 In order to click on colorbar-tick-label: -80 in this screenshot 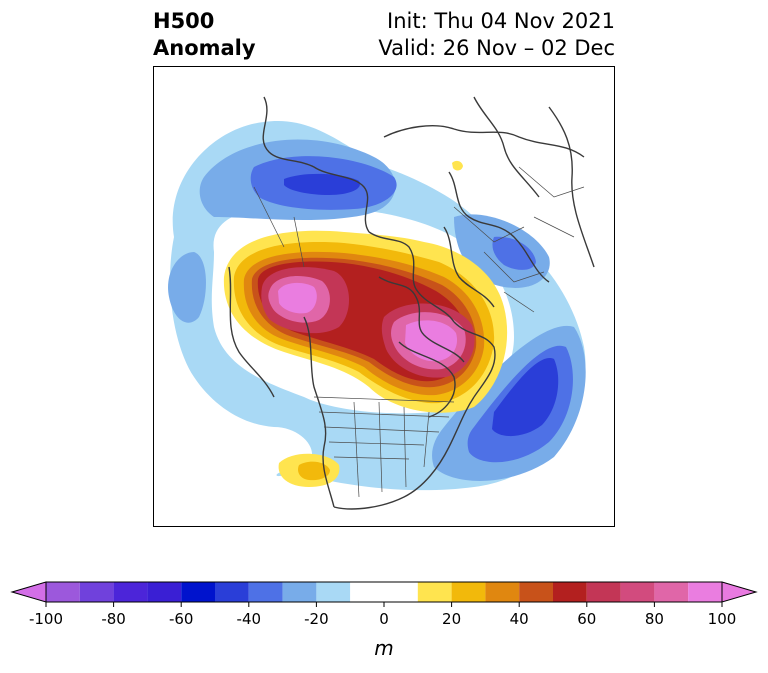, I will do `click(113, 619)`.